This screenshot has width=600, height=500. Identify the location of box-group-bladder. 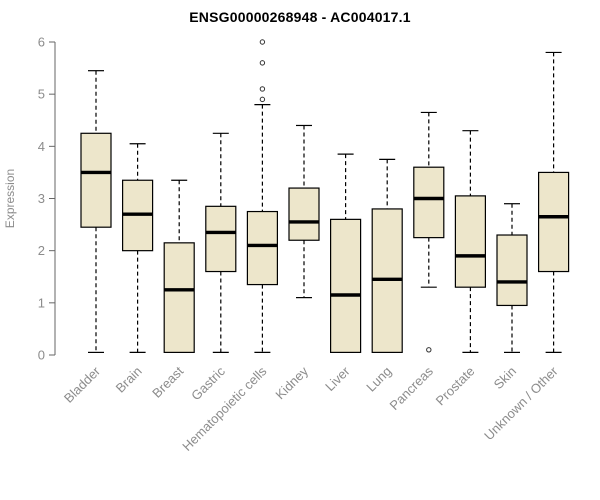
(96, 211).